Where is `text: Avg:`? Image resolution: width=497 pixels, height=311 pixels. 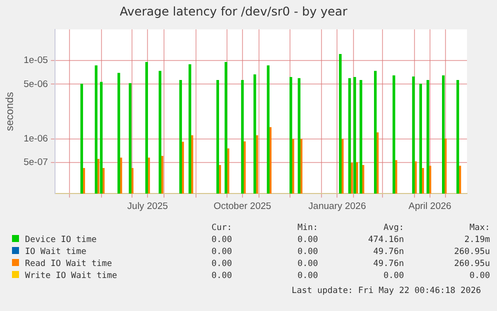 text: Avg: is located at coordinates (393, 228).